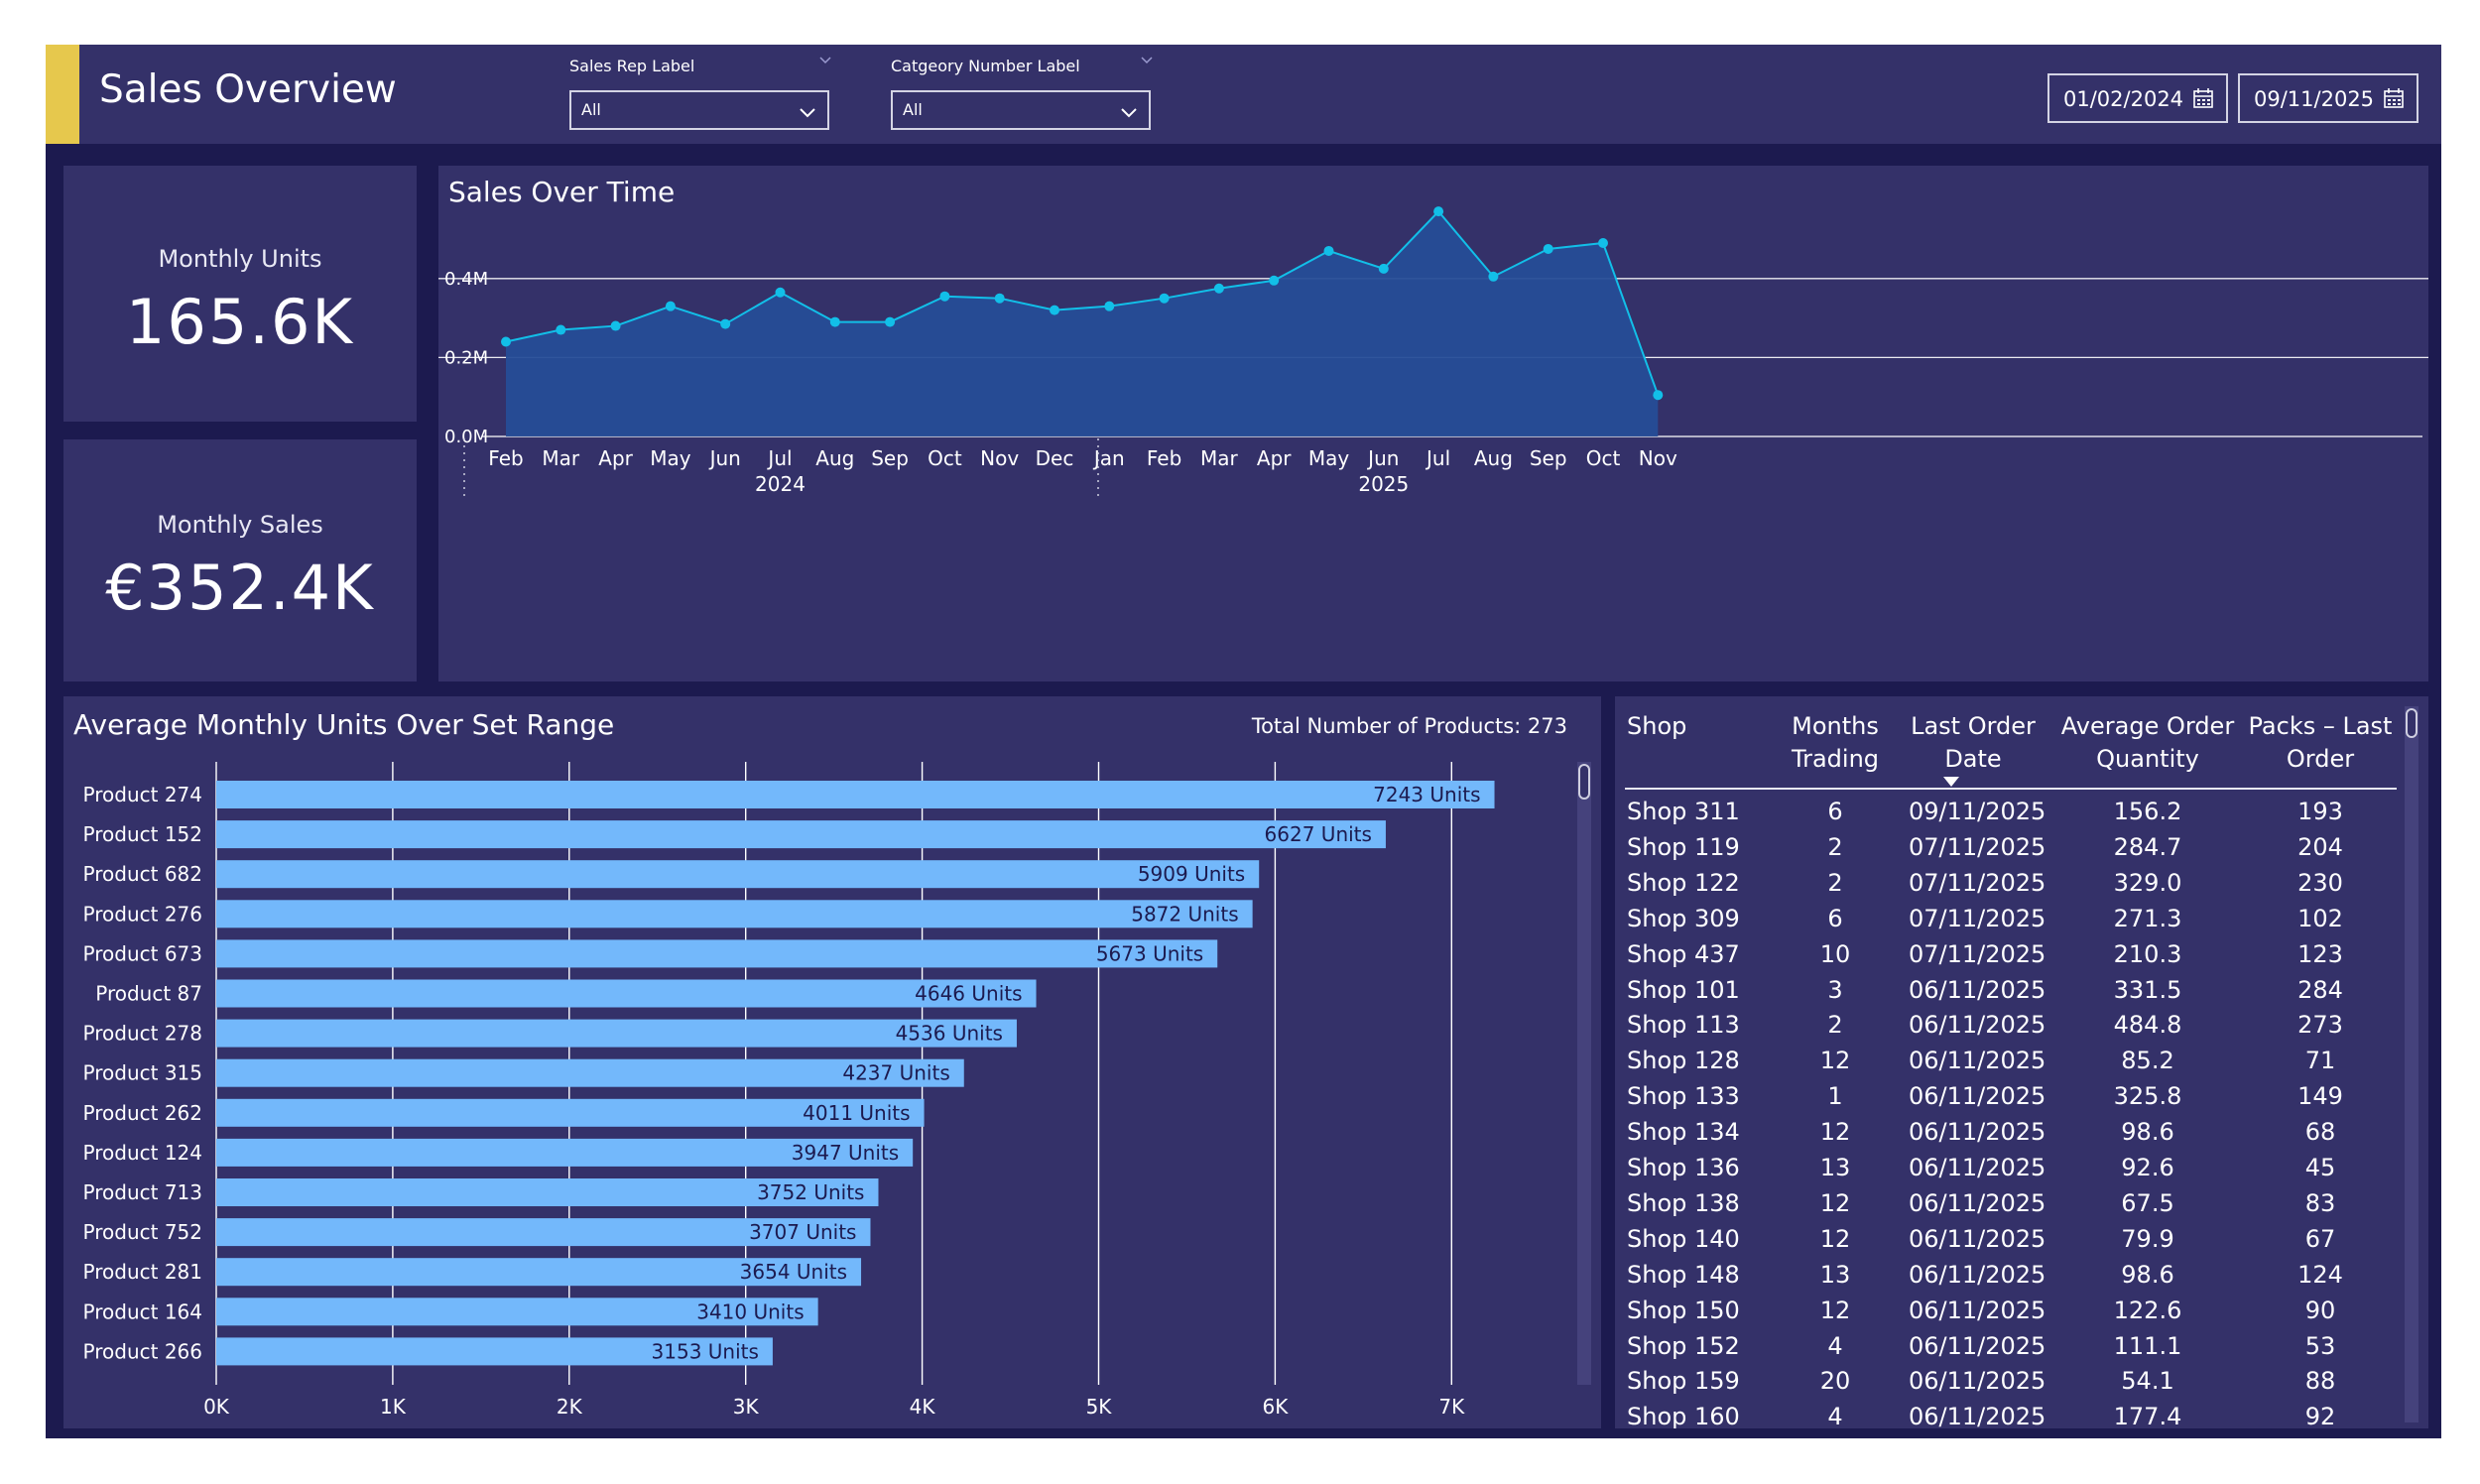 The width and height of the screenshot is (2480, 1484). What do you see at coordinates (1992, 1025) in the screenshot?
I see `table-row: Shop 113 2 06/11/2025 484.8 273` at bounding box center [1992, 1025].